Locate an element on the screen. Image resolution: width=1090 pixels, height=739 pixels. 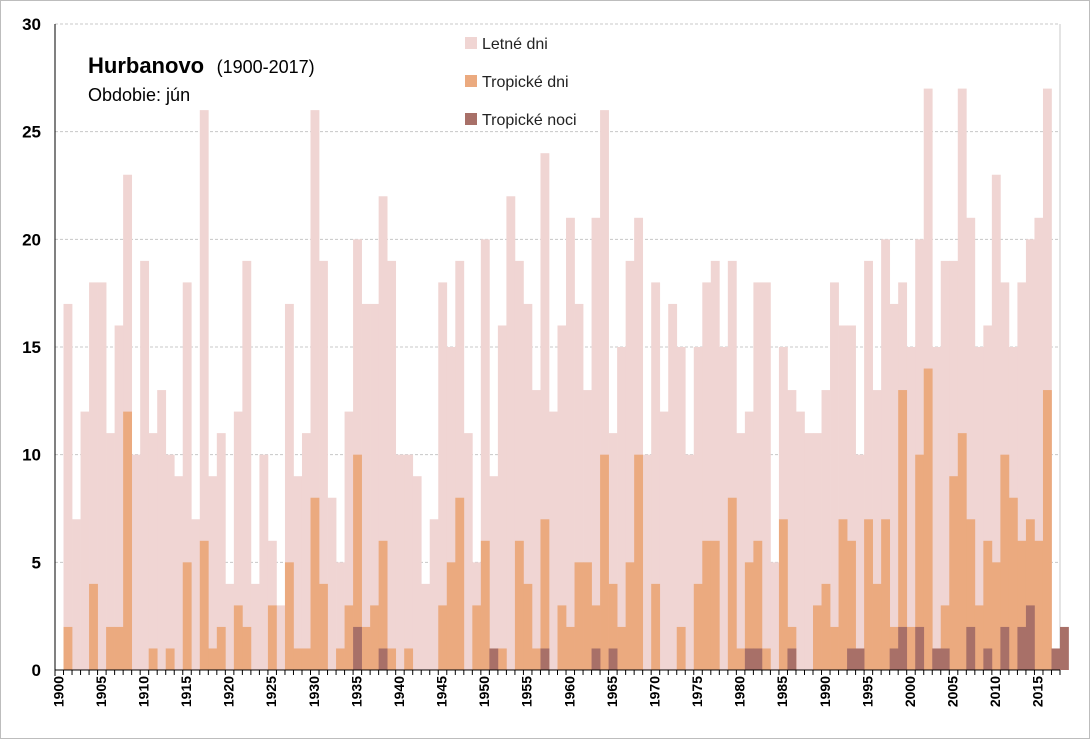
bar-1996 is located at coordinates (877, 626).